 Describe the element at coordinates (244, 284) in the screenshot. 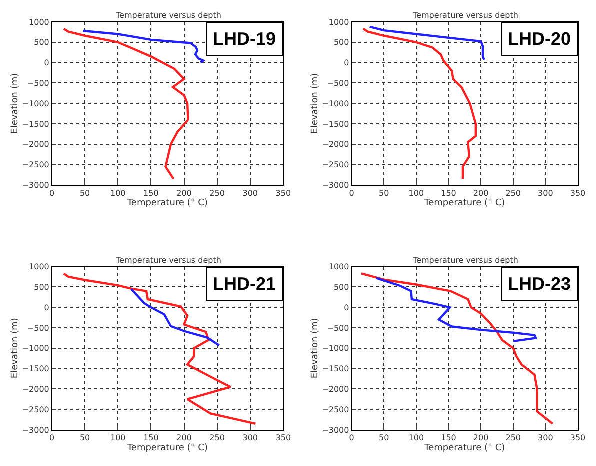

I see `annotation: LHD-21` at that location.